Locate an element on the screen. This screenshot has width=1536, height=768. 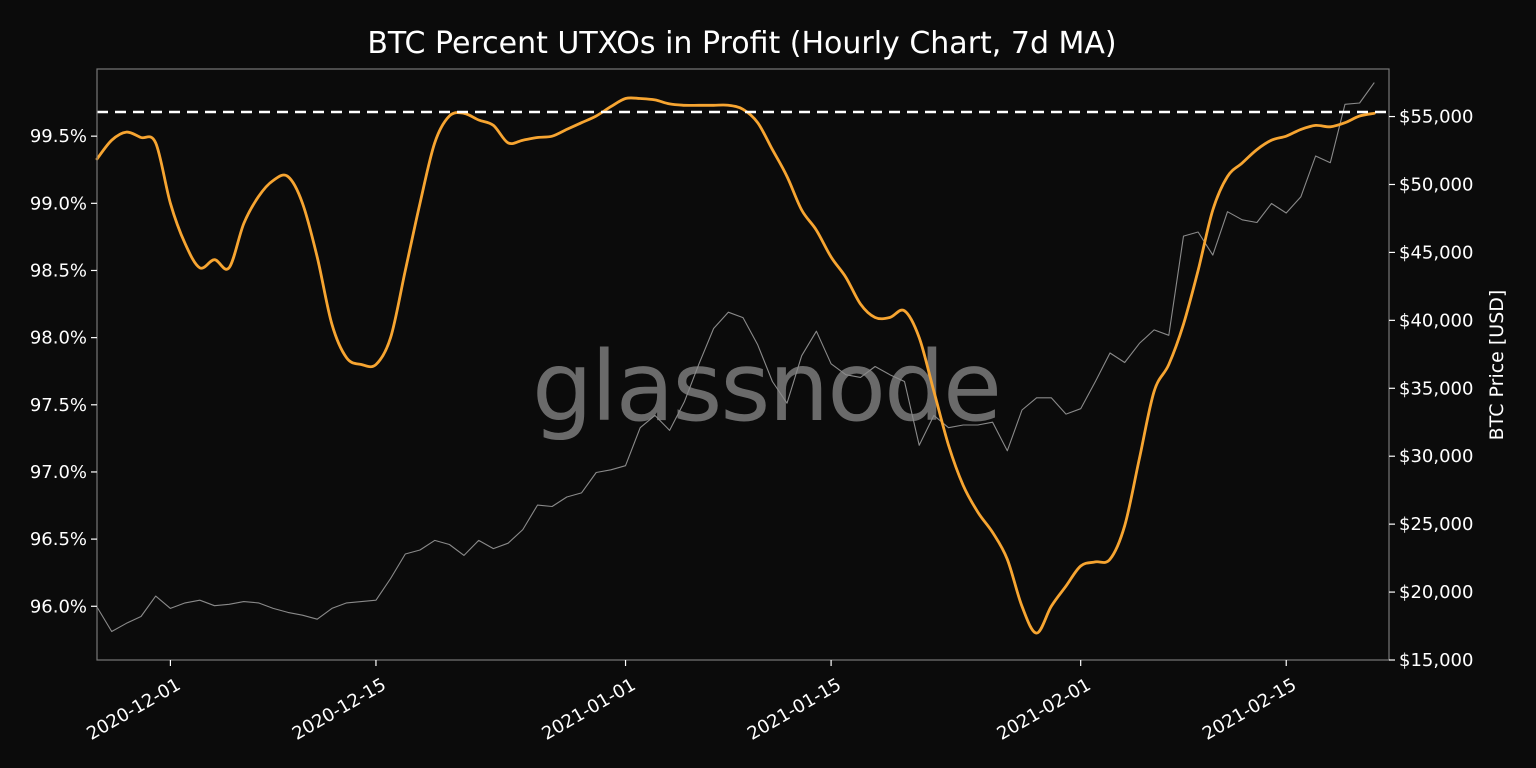
left-tick-label: 99.0% is located at coordinates (58, 203).